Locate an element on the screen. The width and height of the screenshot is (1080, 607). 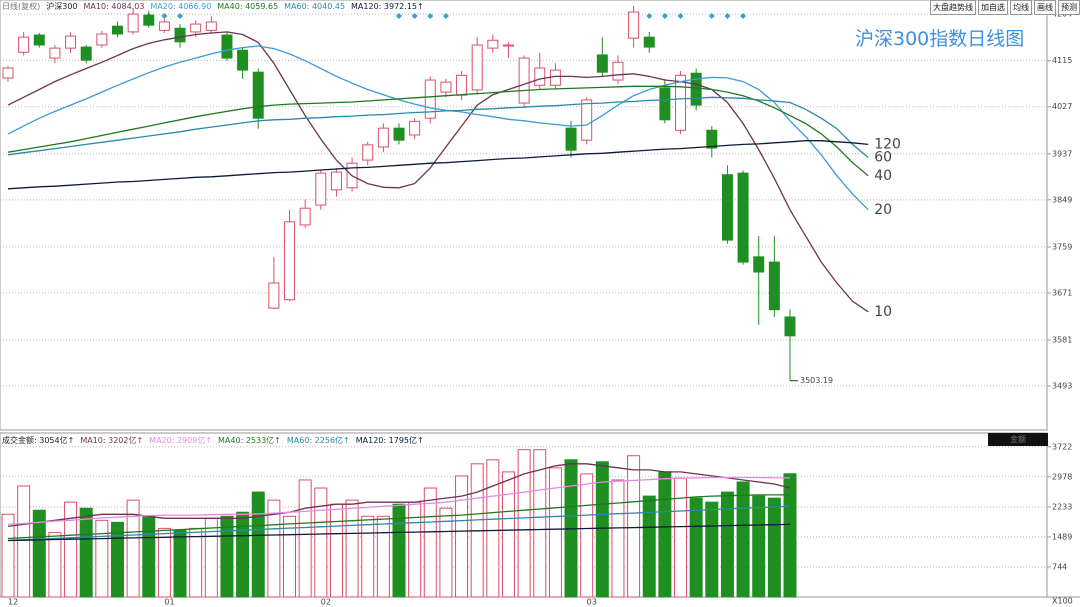
ma-end-label: 120 is located at coordinates (887, 144).